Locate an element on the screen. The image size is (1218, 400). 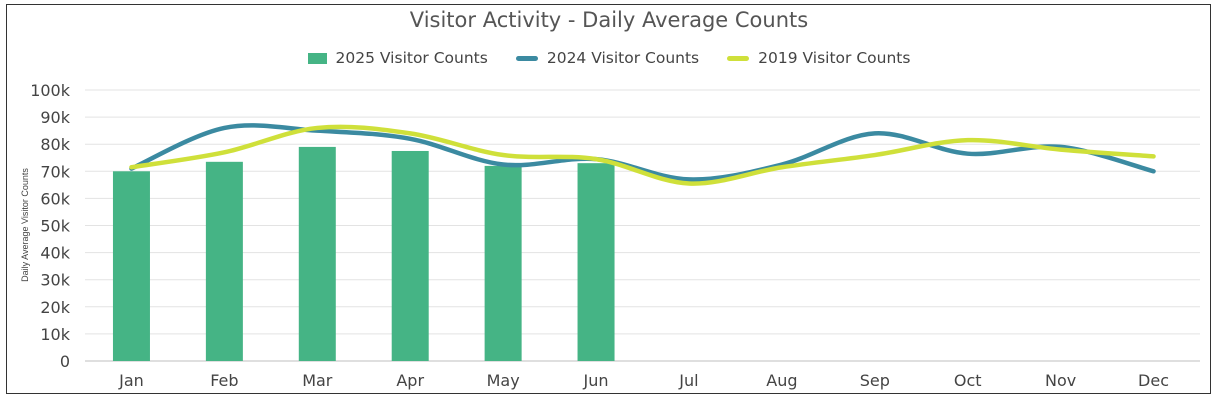
legend-label-2019: 2019 Visitor Counts is located at coordinates (834, 58).